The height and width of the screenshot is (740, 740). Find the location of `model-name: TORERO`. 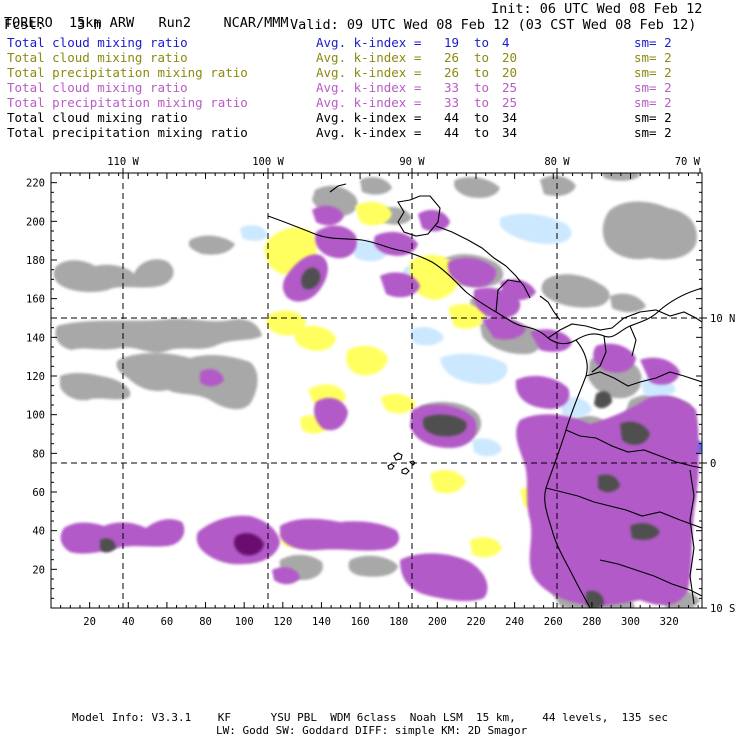

model-name: TORERO is located at coordinates (28, 23).